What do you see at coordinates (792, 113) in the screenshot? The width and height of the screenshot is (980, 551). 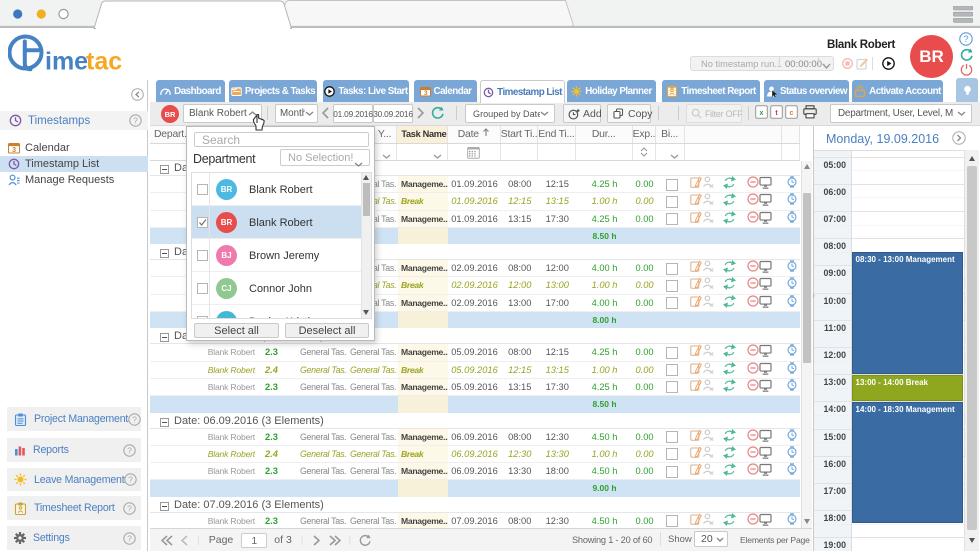 I see `svg-text: c` at bounding box center [792, 113].